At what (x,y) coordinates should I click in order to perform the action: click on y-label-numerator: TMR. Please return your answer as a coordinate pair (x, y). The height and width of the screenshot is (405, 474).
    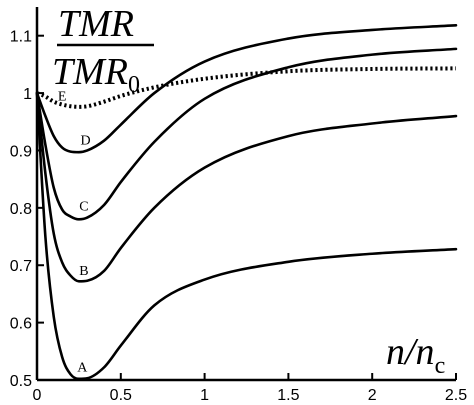
    Looking at the image, I should click on (96, 24).